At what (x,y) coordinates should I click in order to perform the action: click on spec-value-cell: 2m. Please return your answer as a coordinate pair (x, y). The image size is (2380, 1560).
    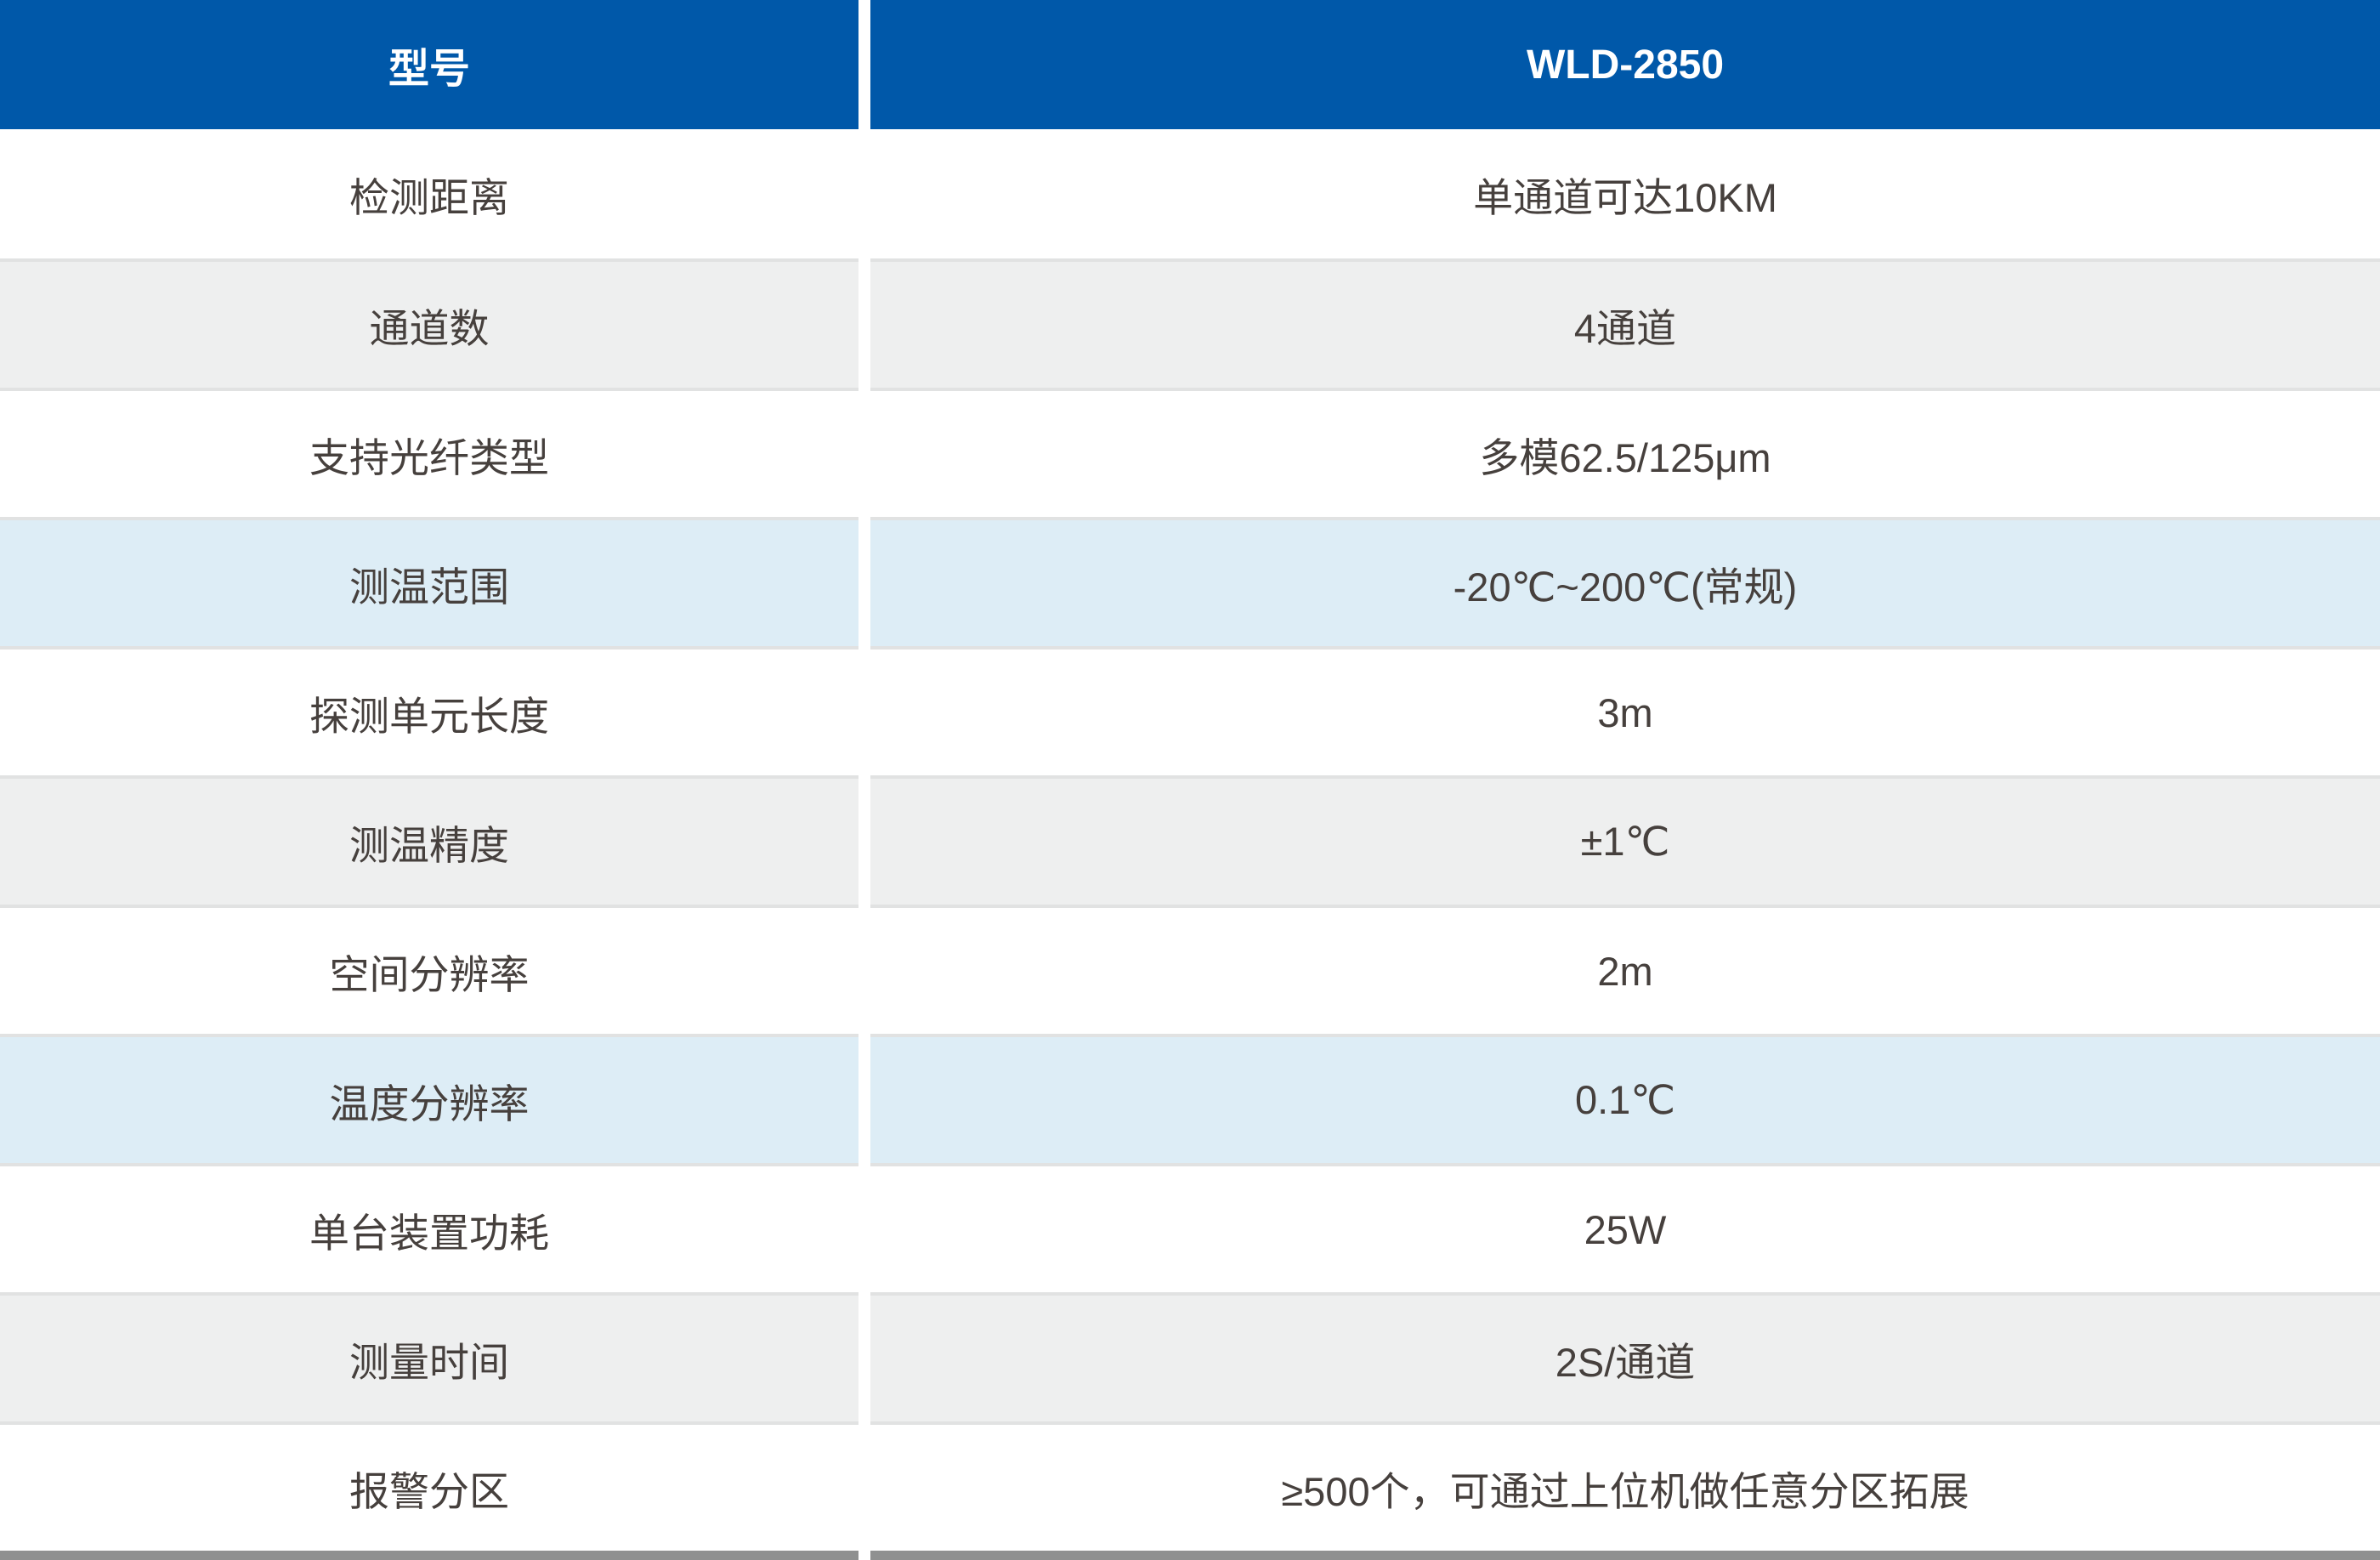
    Looking at the image, I should click on (1625, 969).